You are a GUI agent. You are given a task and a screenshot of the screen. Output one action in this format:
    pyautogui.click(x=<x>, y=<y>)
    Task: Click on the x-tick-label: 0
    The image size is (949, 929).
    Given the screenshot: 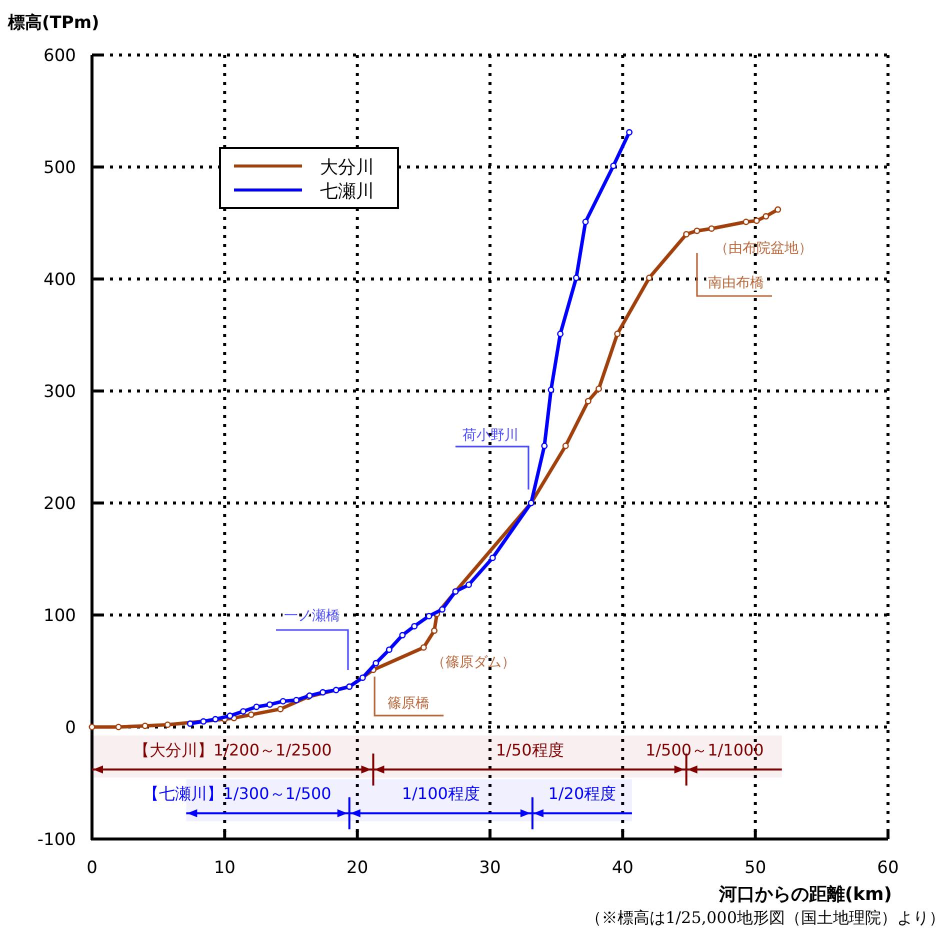 What is the action you would take?
    pyautogui.click(x=92, y=868)
    